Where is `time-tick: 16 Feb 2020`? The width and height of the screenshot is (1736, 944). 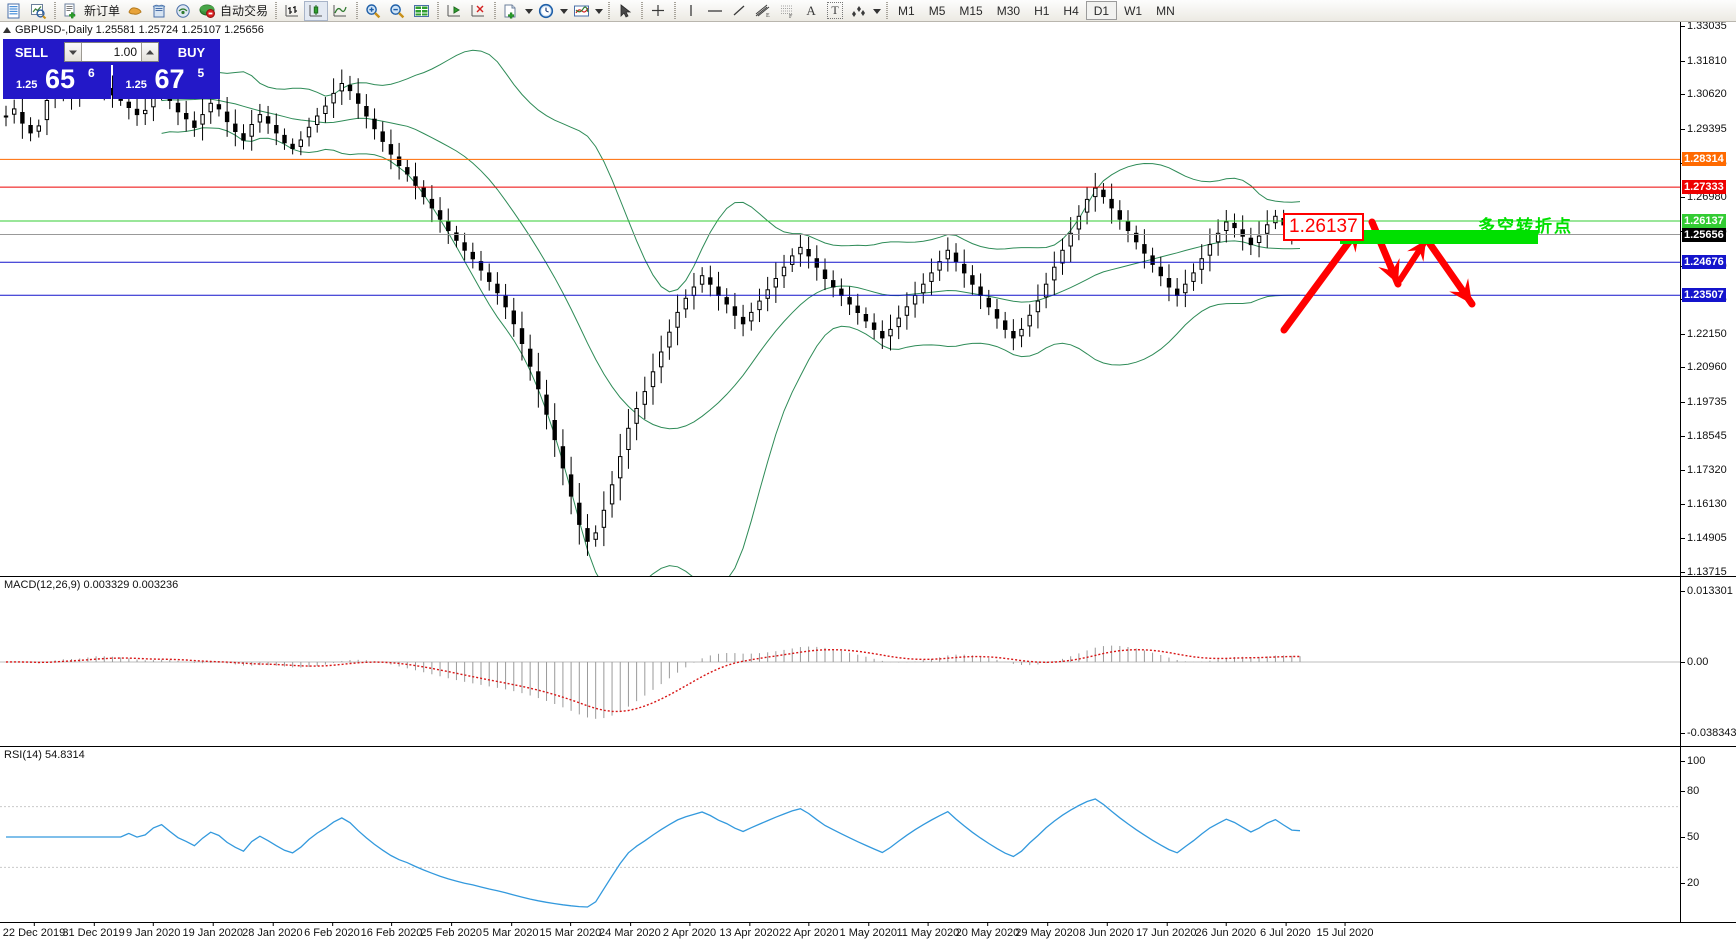
time-tick: 16 Feb 2020 is located at coordinates (391, 930).